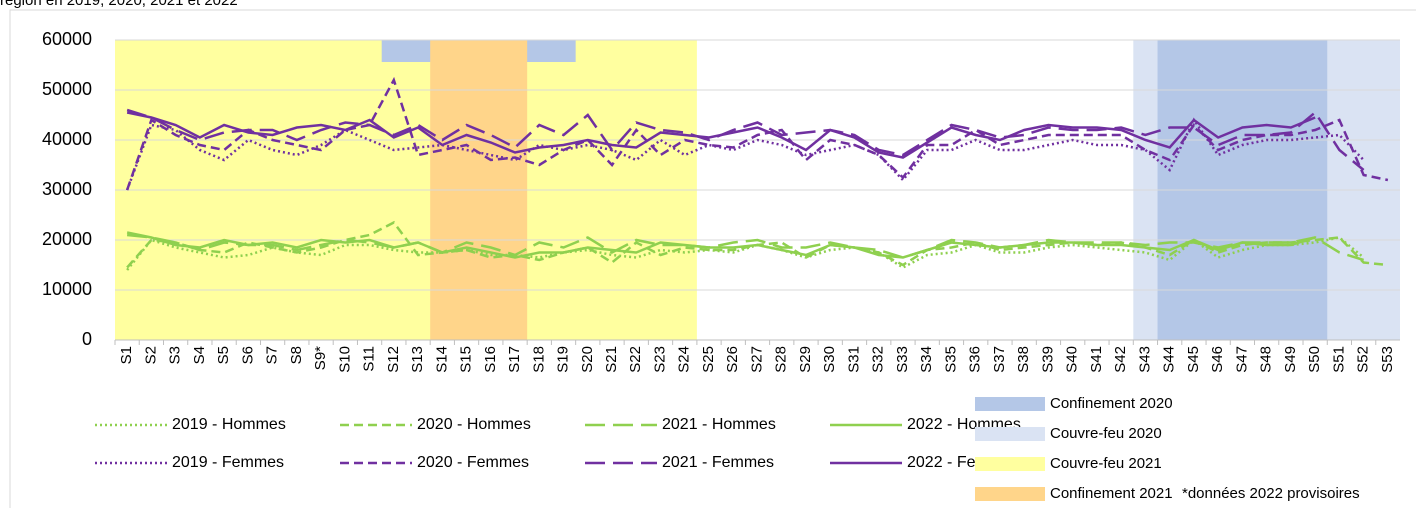 Image resolution: width=1416 pixels, height=508 pixels. Describe the element at coordinates (1314, 359) in the screenshot. I see `x-tick-label: S50` at that location.